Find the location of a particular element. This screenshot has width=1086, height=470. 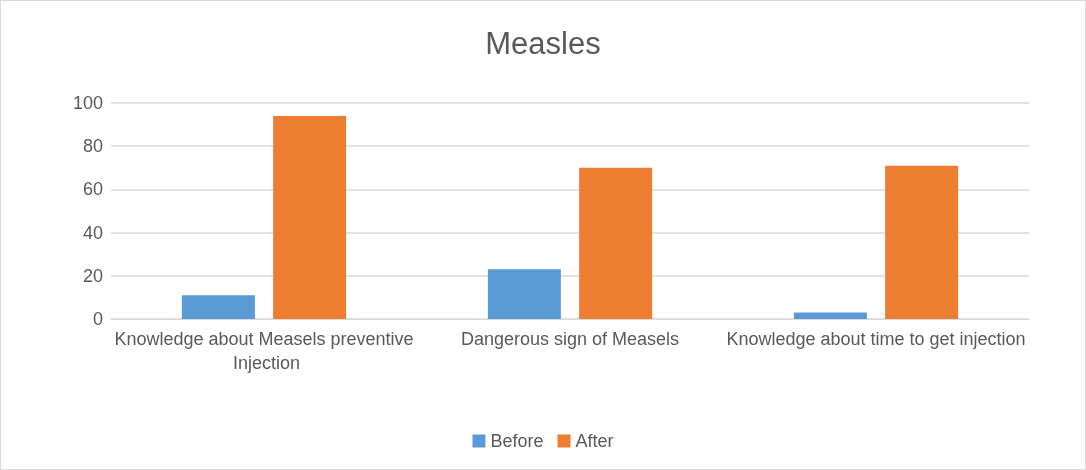

y-tick-label: 60 is located at coordinates (92, 189).